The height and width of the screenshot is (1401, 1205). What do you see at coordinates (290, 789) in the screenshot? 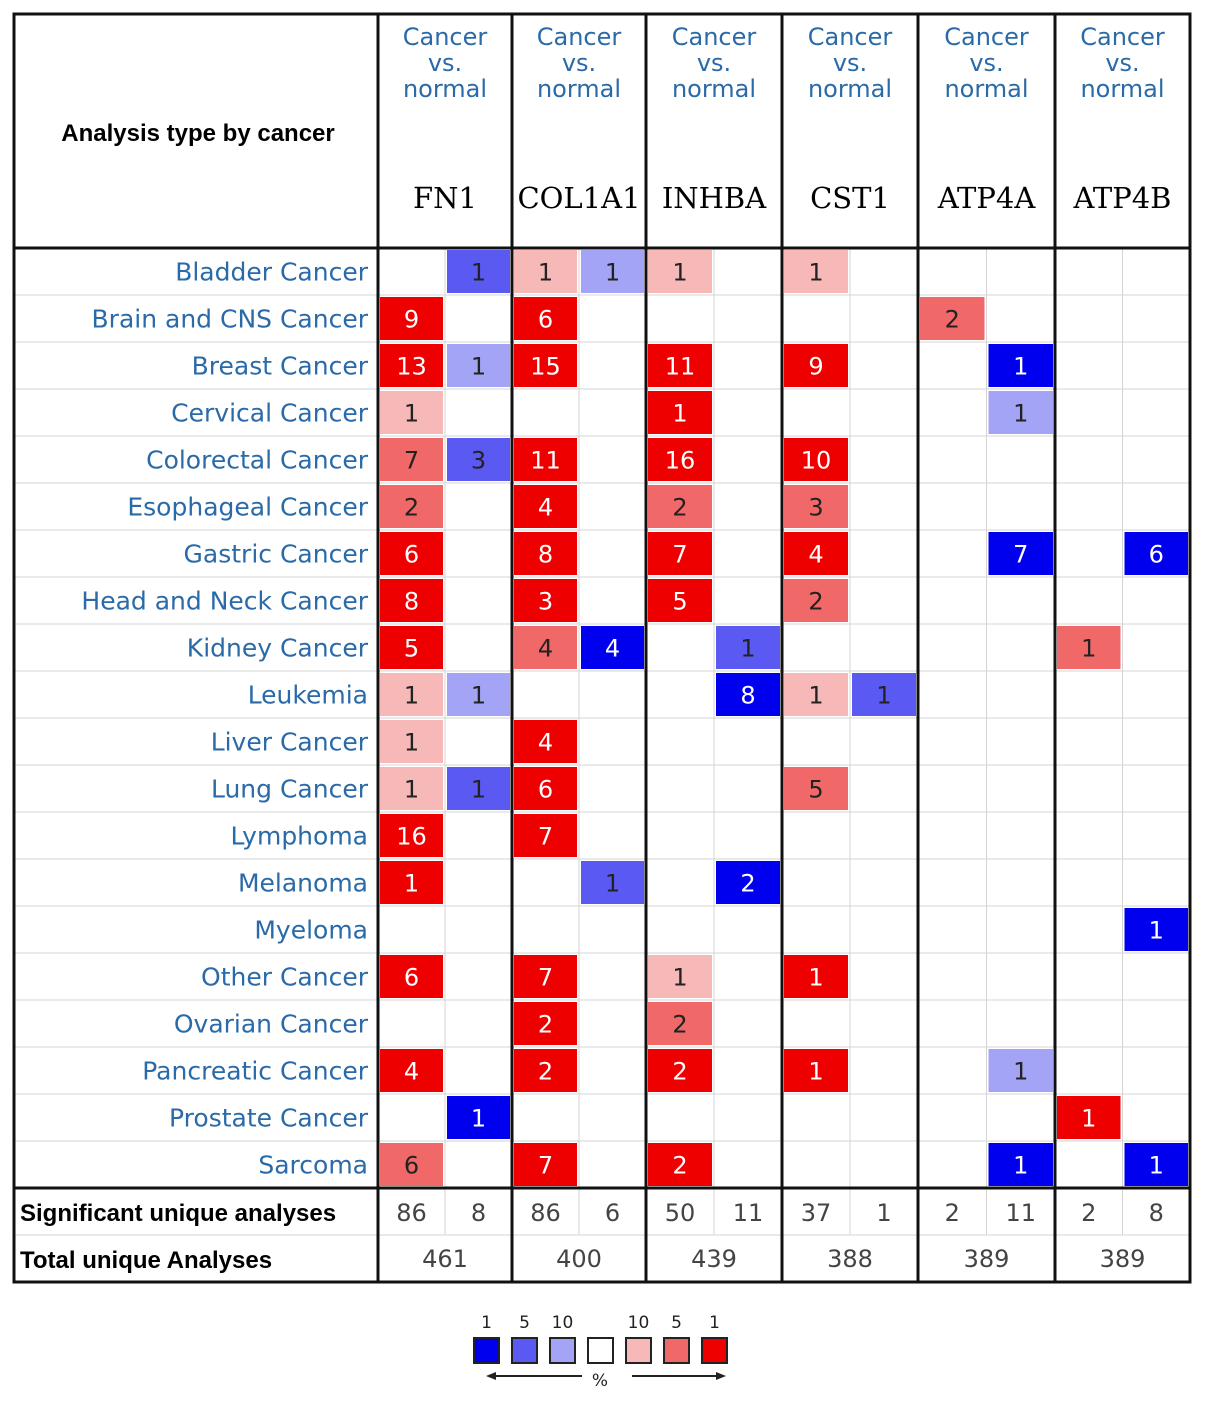
I see `cancer-type-link: Lung Cancer` at bounding box center [290, 789].